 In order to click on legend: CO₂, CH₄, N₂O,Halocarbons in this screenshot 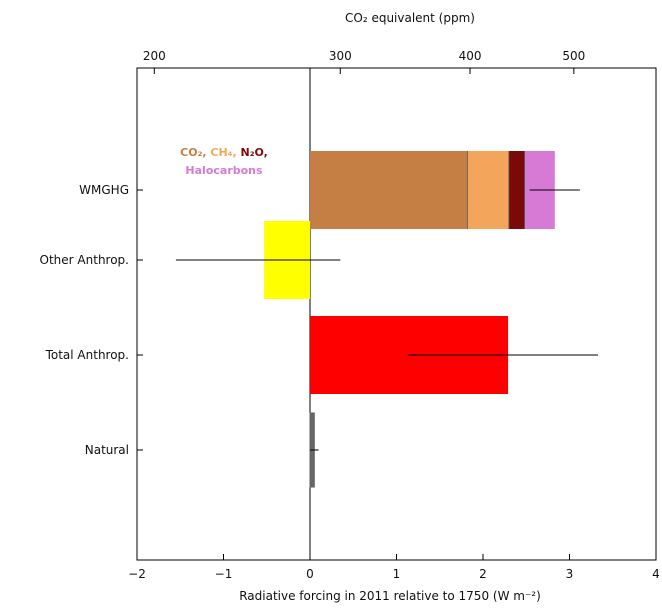, I will do `click(224, 161)`.